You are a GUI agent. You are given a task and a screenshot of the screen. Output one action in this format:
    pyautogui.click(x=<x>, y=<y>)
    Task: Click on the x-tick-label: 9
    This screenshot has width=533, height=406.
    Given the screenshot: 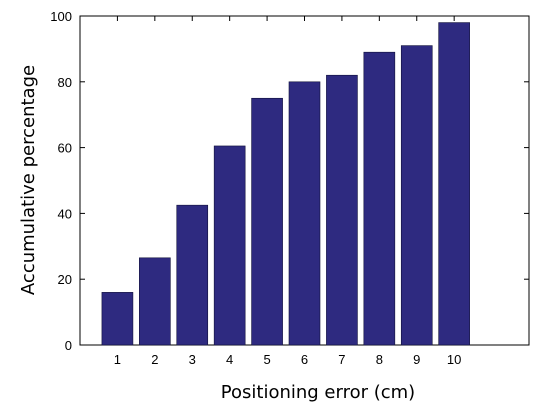 What is the action you would take?
    pyautogui.click(x=416, y=359)
    